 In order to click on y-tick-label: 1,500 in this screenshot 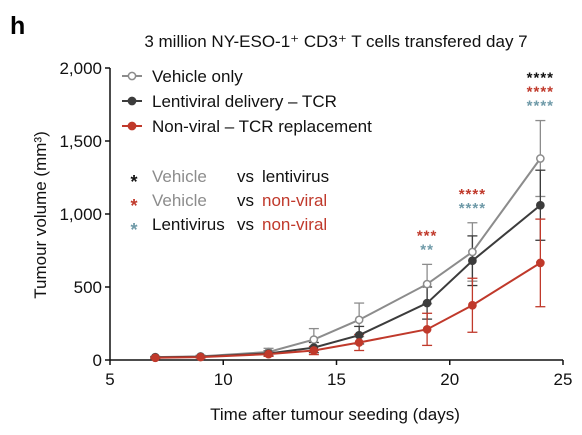, I will do `click(80, 141)`.